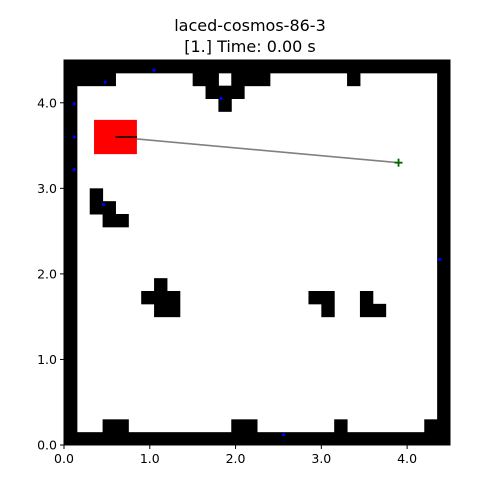 The height and width of the screenshot is (500, 500). I want to click on x-axis: 0.0 1.0 2.0 3.0 4.0, so click(235, 455).